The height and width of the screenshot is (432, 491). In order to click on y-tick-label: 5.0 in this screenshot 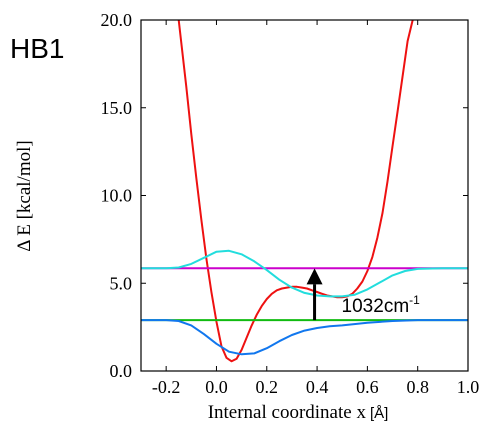, I will do `click(121, 283)`.